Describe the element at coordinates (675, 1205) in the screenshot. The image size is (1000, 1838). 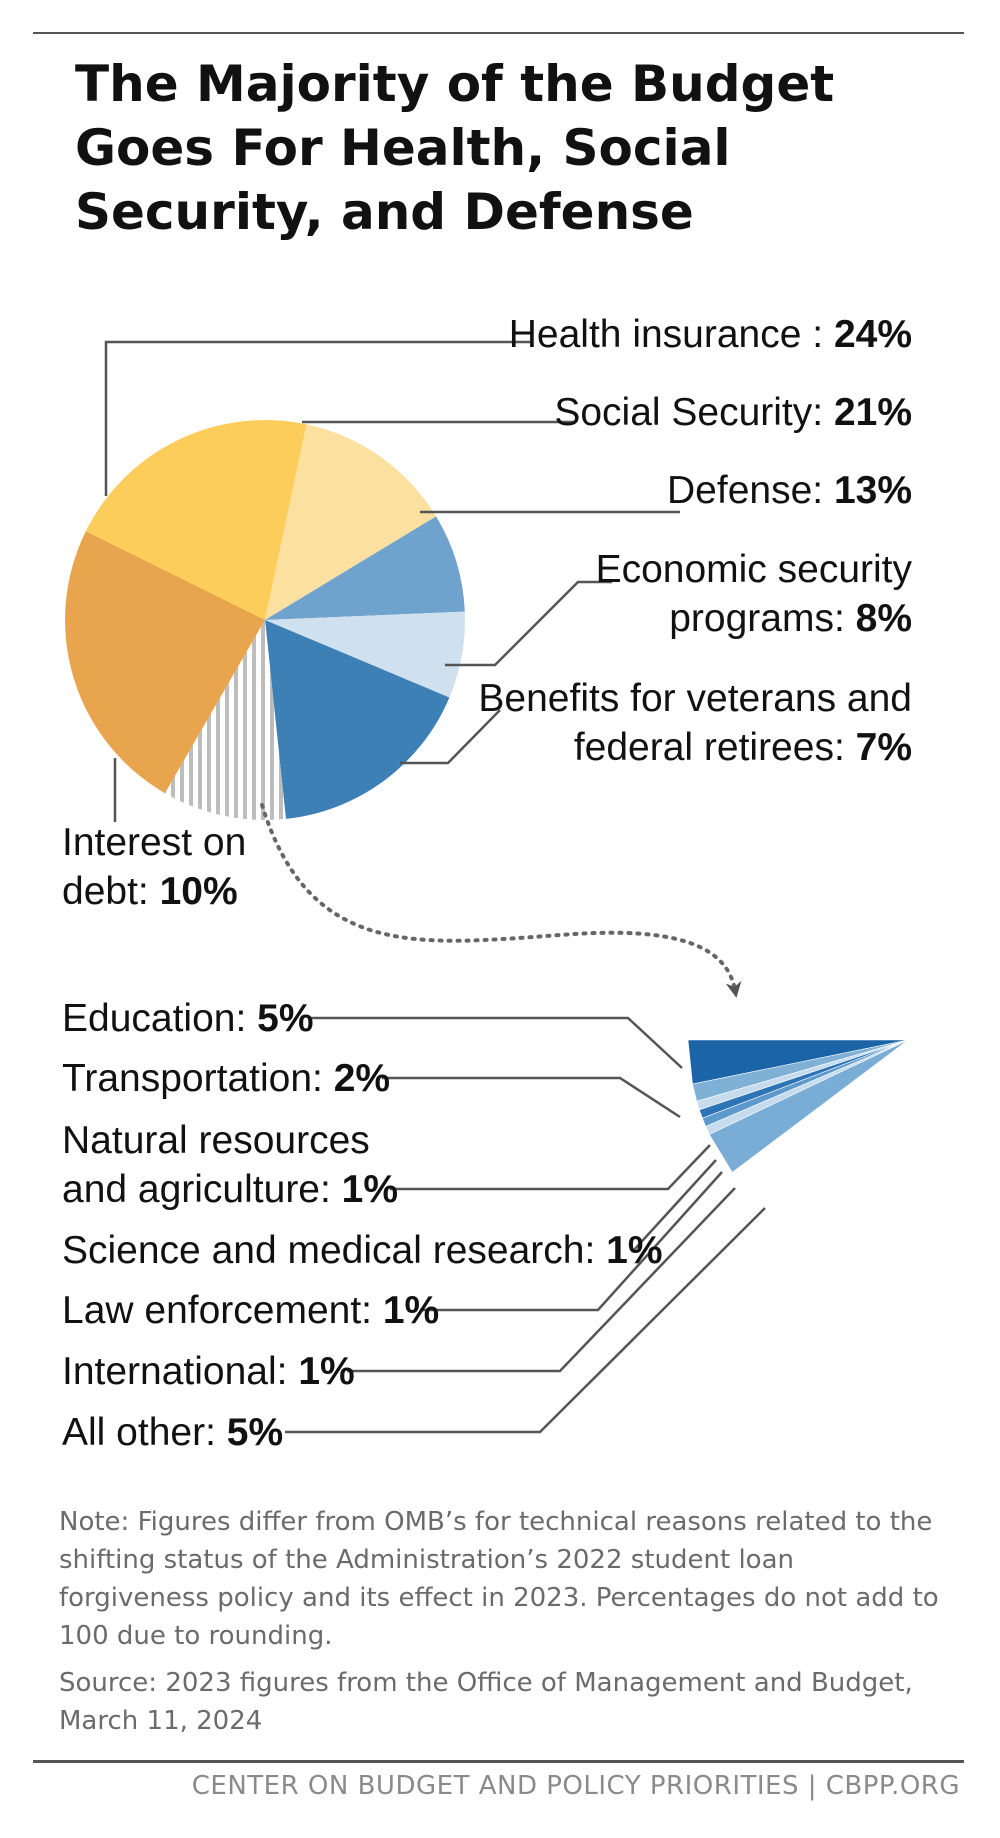
I see `leader-science-and-medical-research` at that location.